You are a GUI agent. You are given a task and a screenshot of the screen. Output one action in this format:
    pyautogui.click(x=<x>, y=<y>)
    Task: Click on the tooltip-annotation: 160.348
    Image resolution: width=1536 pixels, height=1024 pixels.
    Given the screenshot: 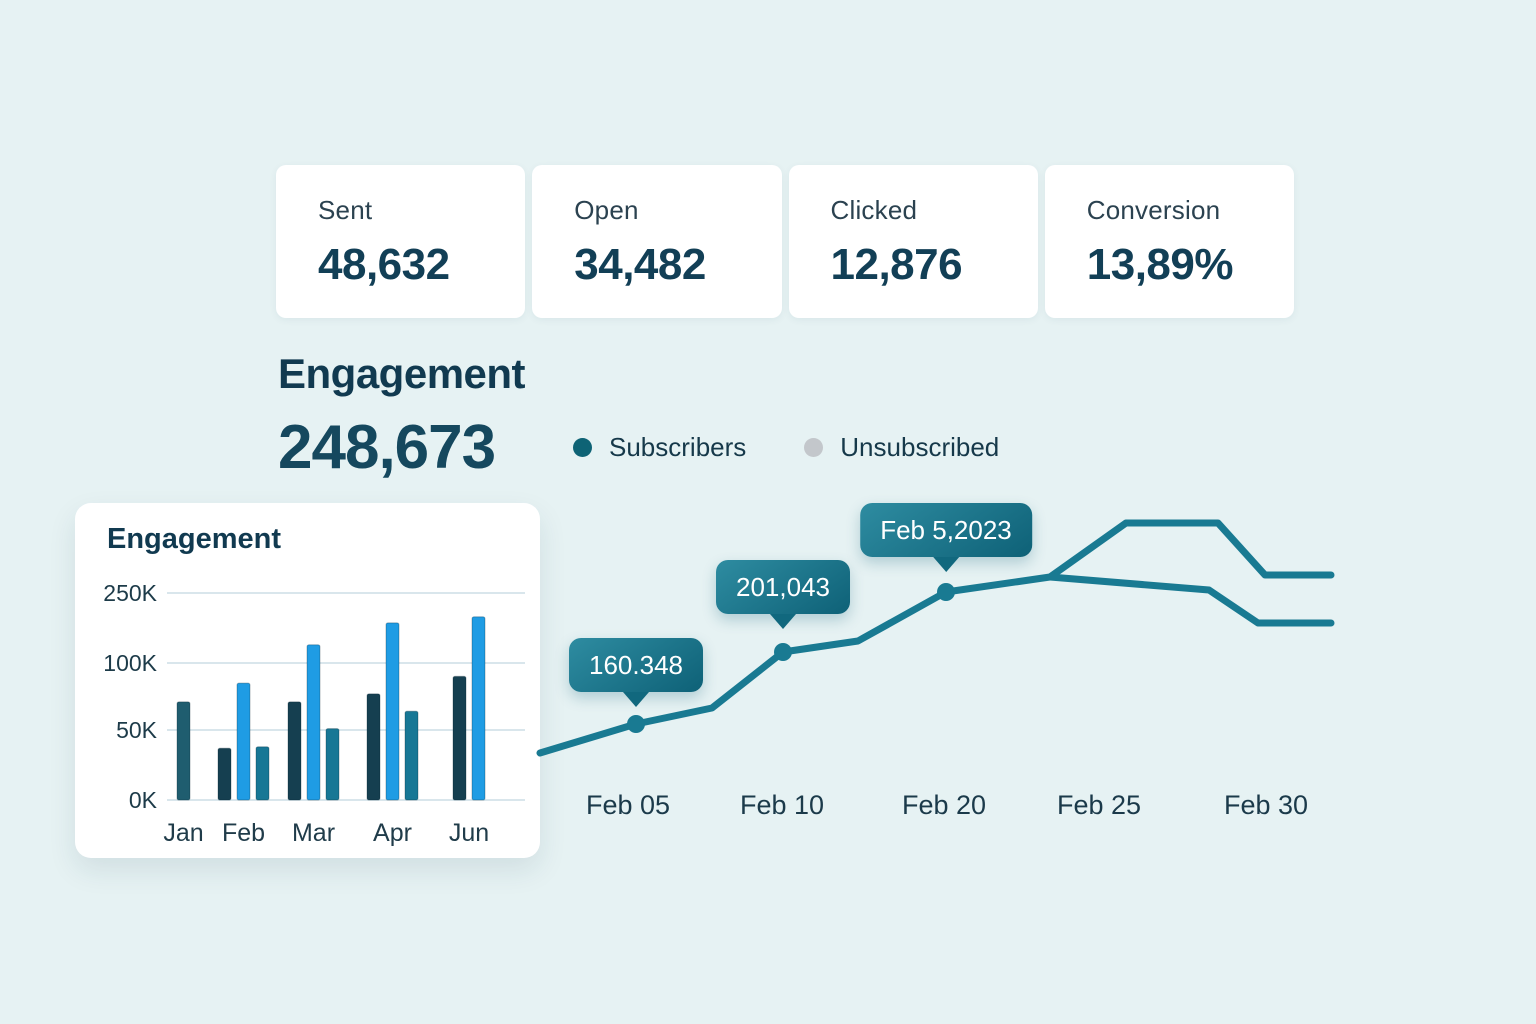 What is the action you would take?
    pyautogui.click(x=636, y=665)
    